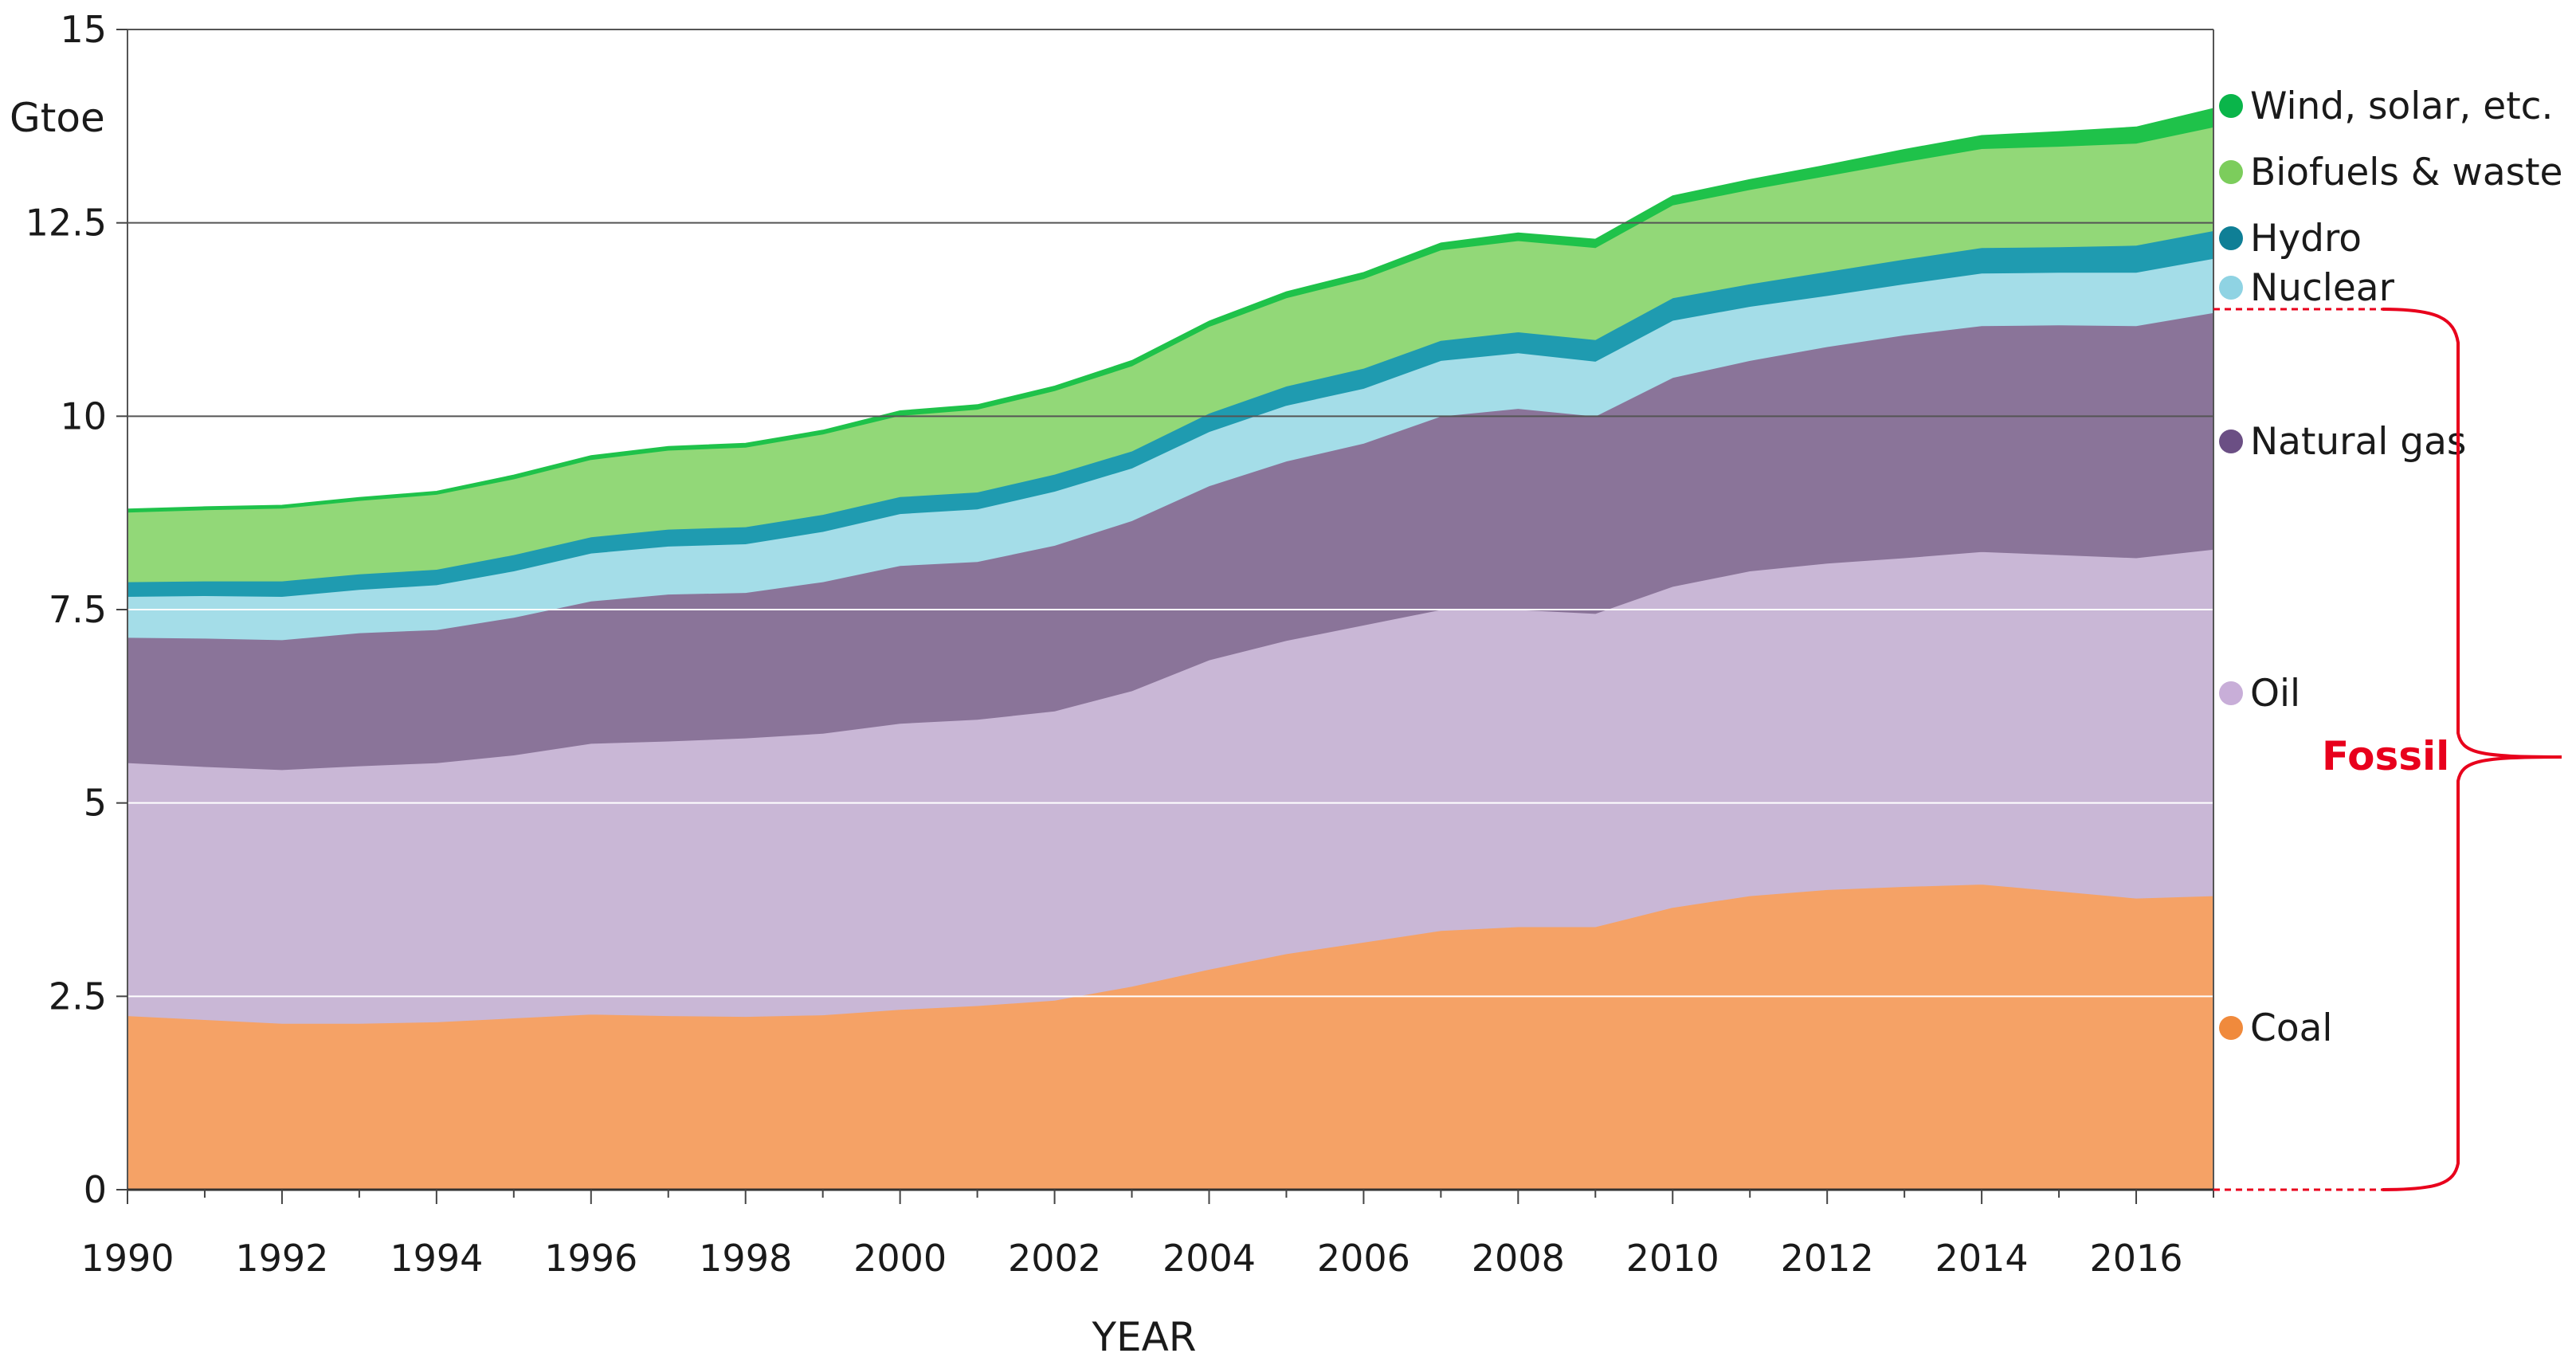 The height and width of the screenshot is (1365, 2576). What do you see at coordinates (83, 415) in the screenshot?
I see `y-tick-label: 10` at bounding box center [83, 415].